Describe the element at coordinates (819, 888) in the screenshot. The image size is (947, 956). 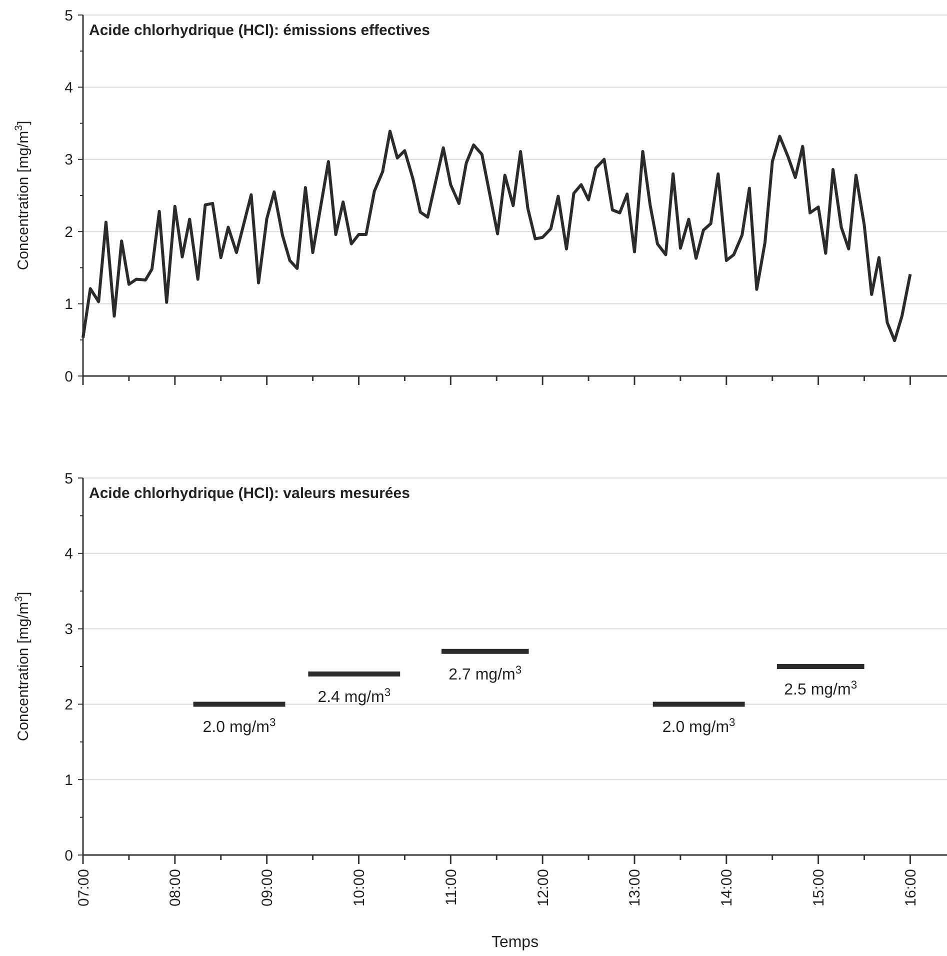
I see `x-tick-label: 15:00` at that location.